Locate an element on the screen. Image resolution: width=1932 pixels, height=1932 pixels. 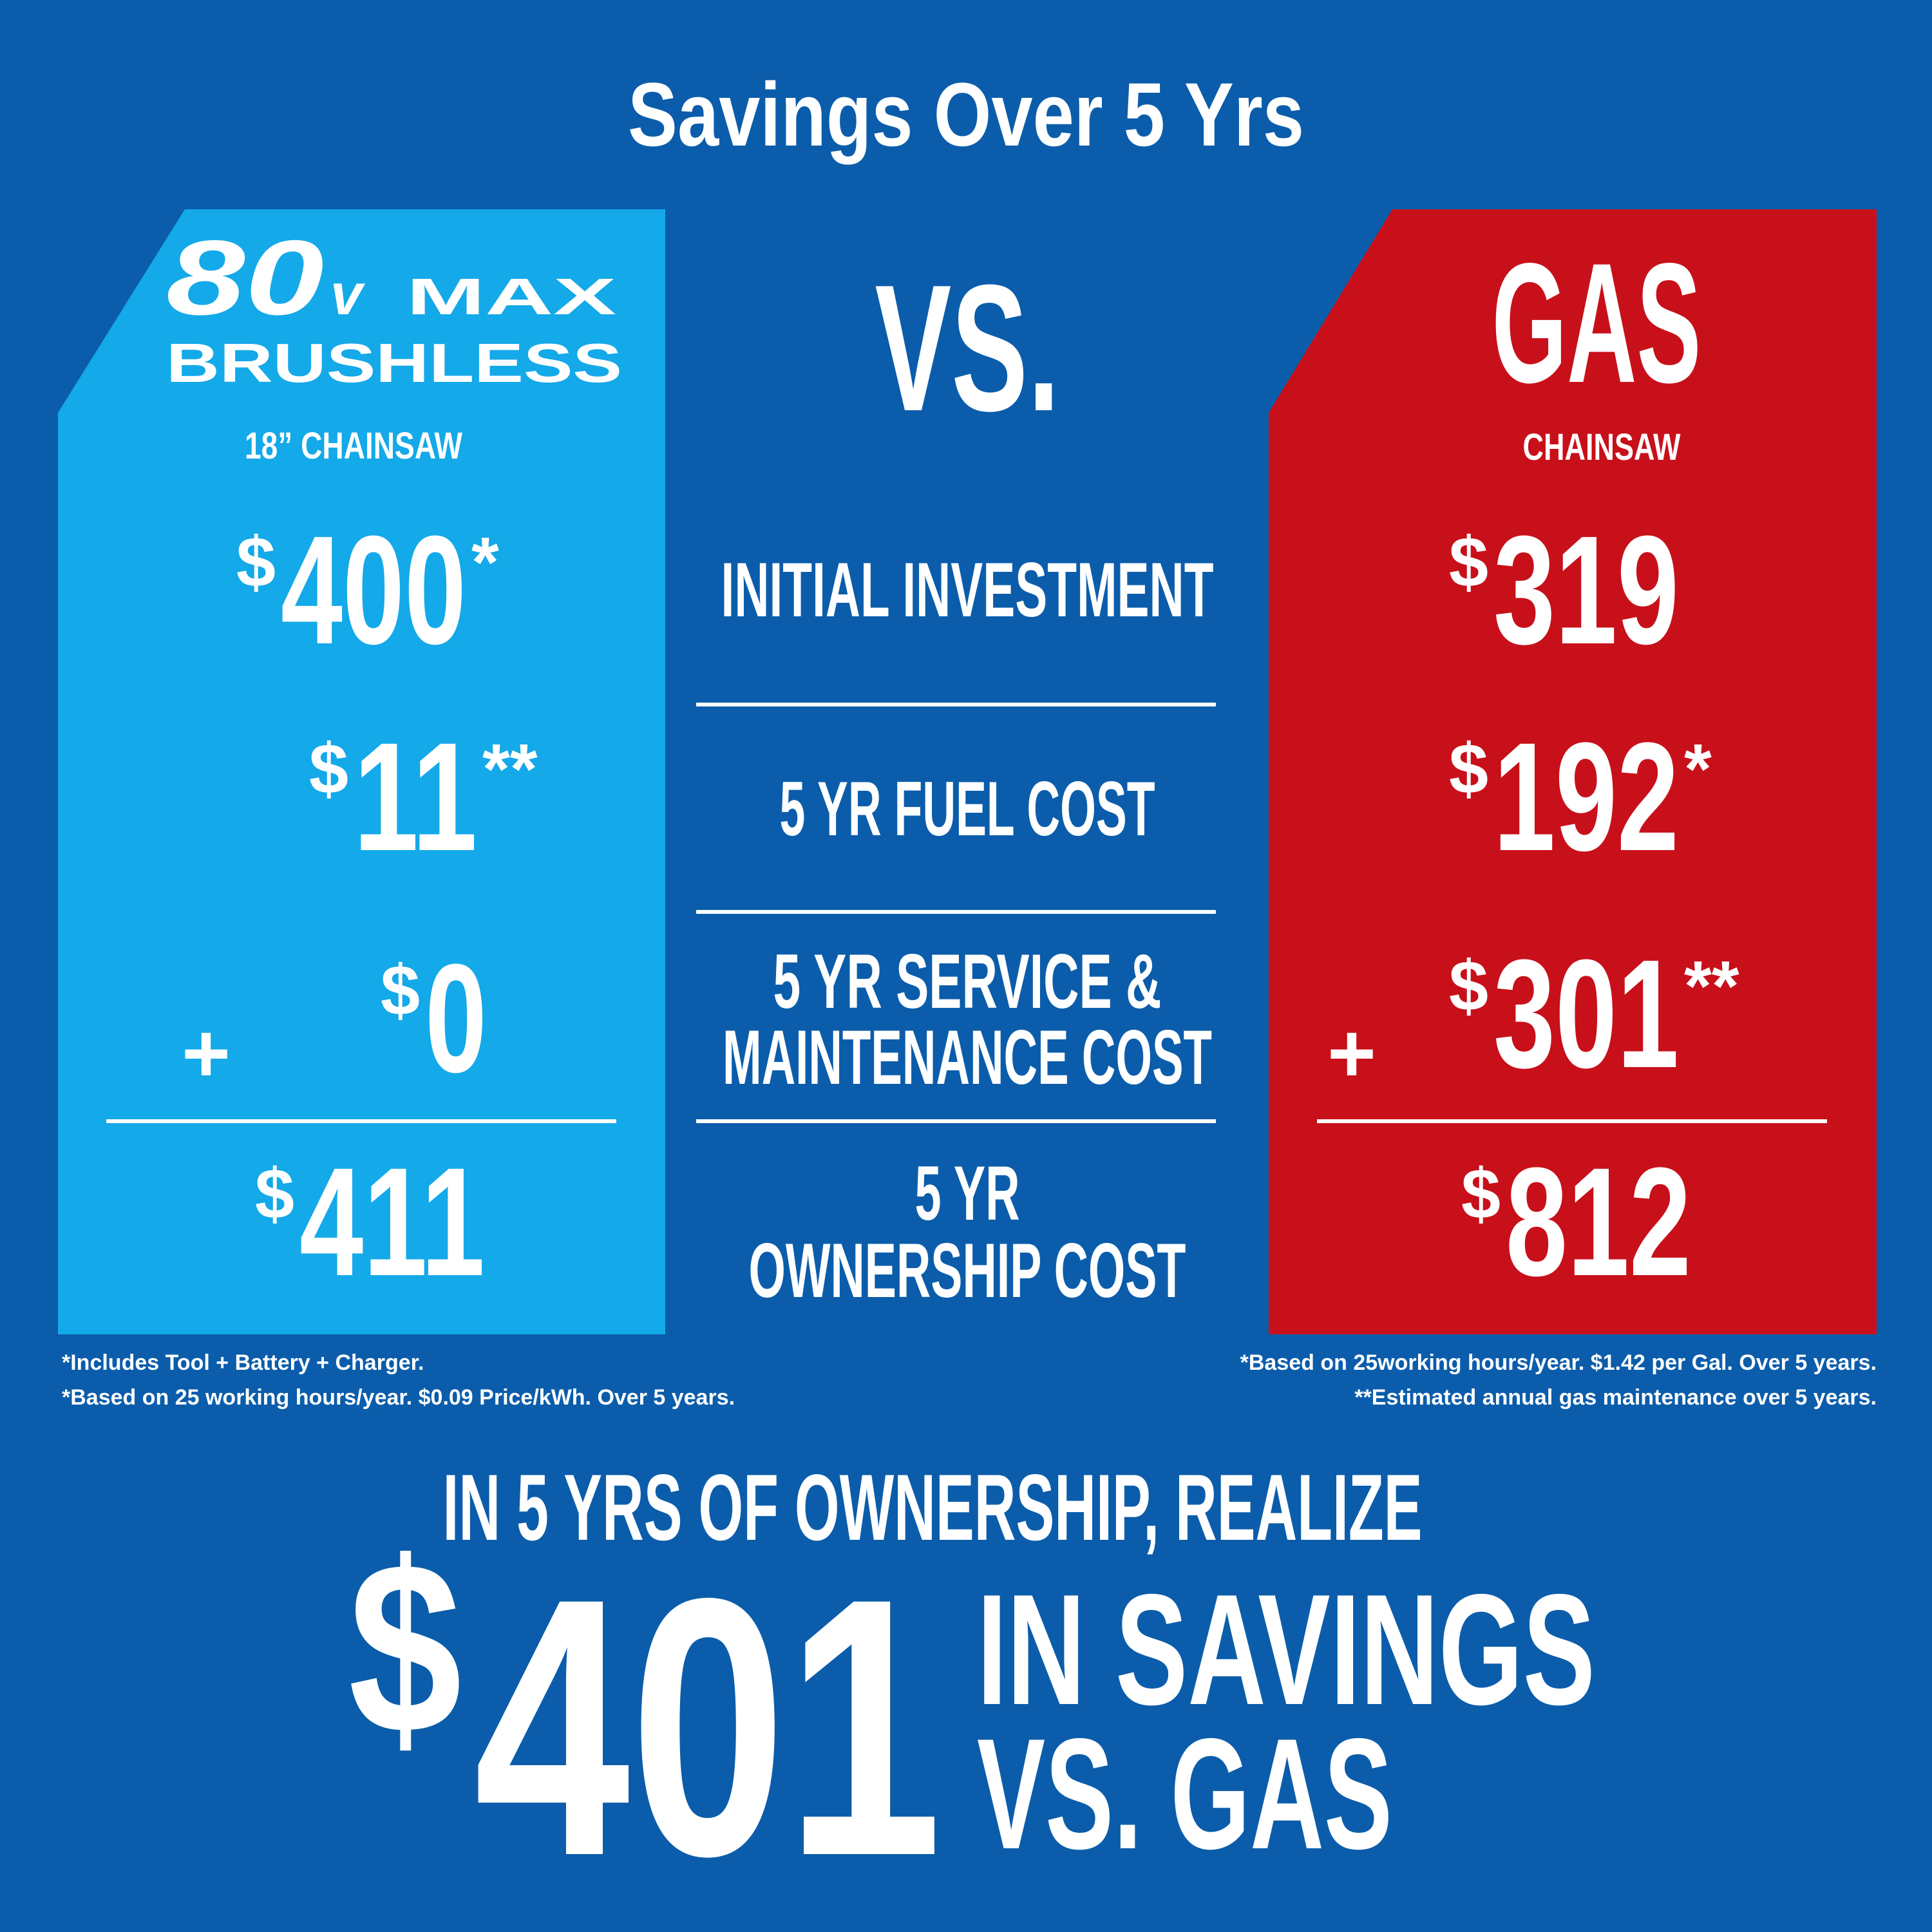
vs-label: VS. is located at coordinates (968, 349).